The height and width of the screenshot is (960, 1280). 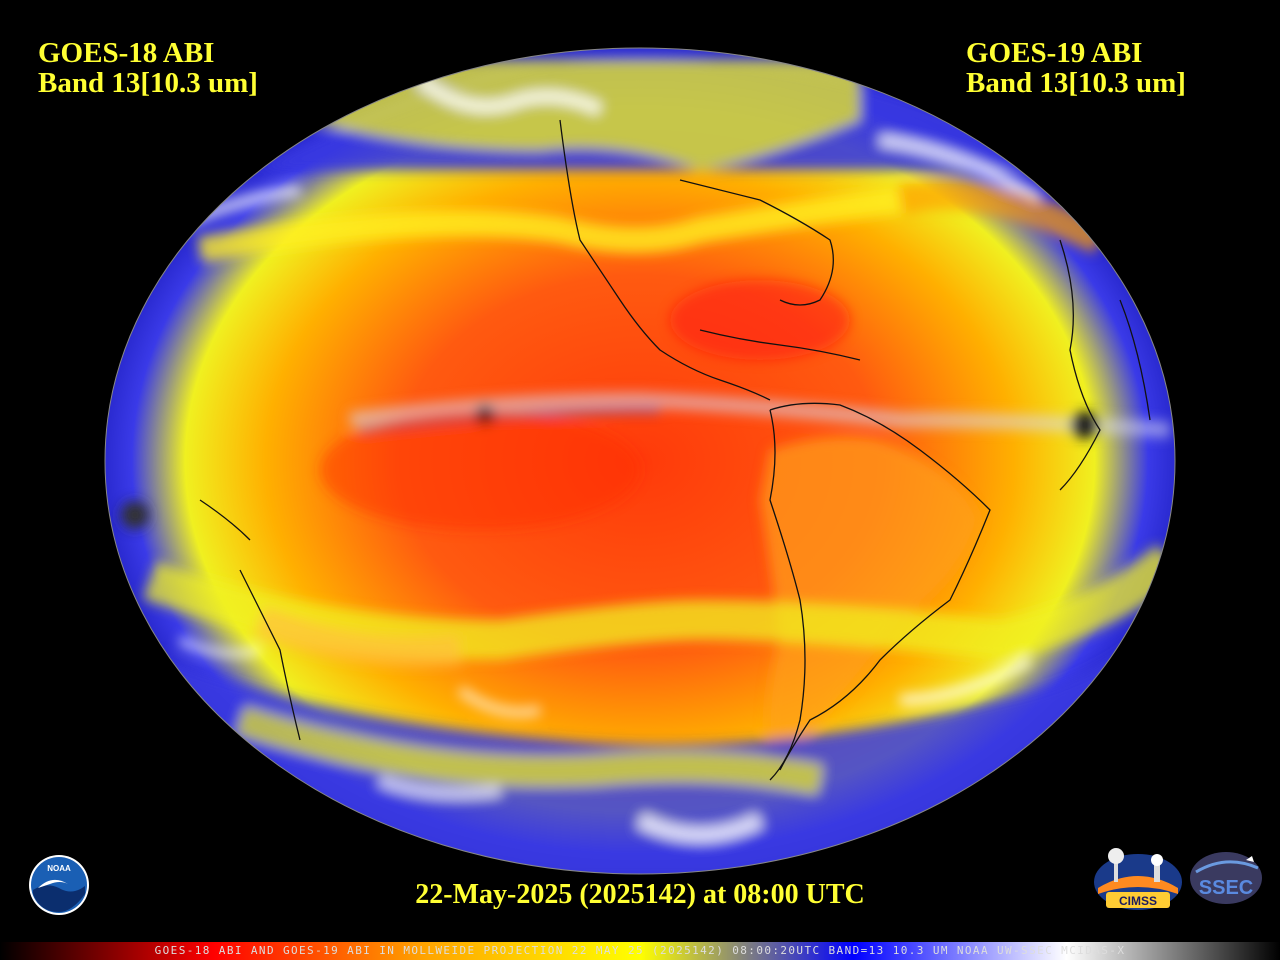 I want to click on ssec-logo-text: SSEC, so click(x=1226, y=888).